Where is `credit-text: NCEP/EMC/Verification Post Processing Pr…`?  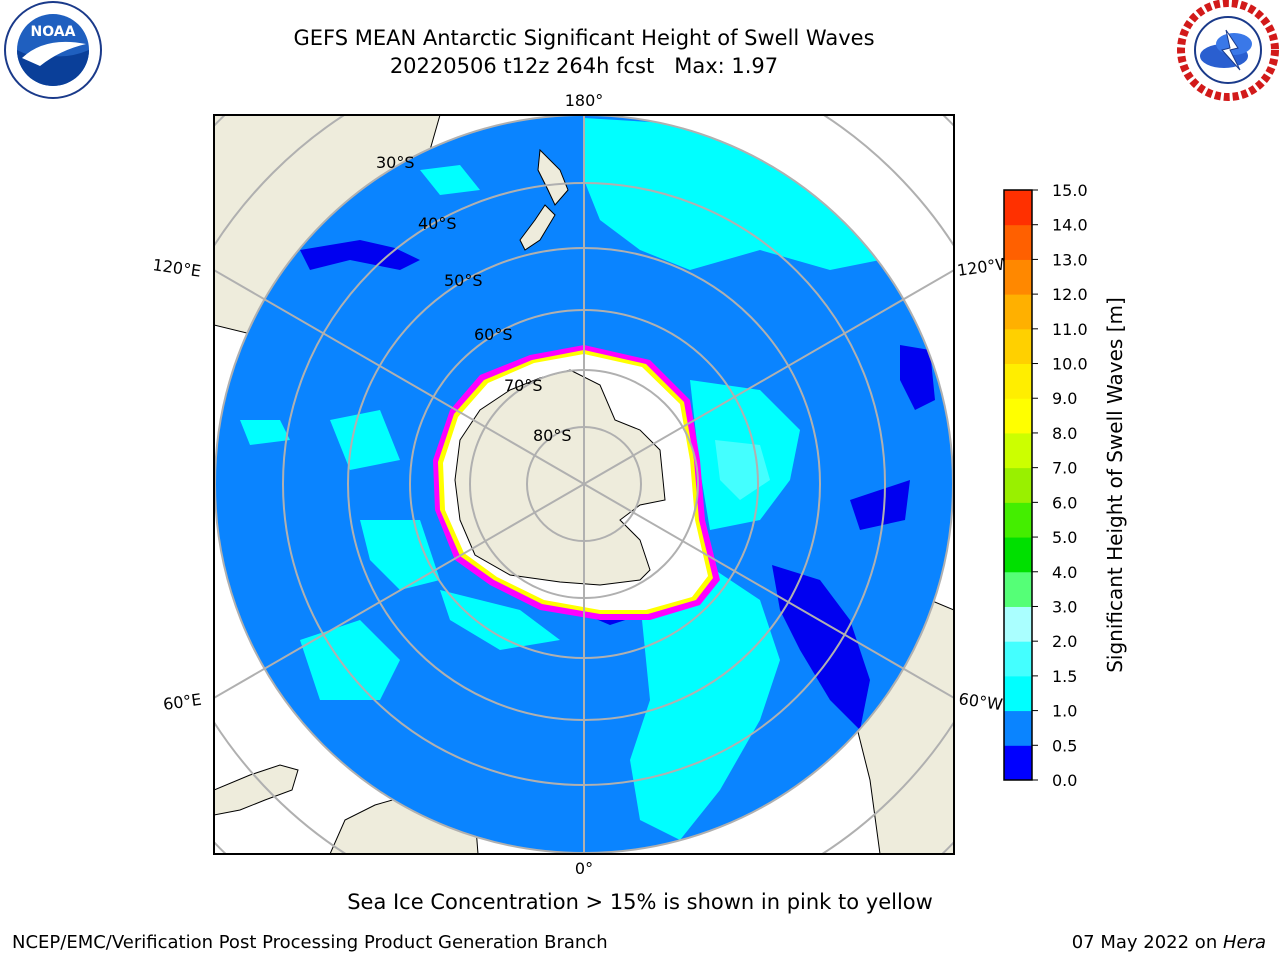
credit-text: NCEP/EMC/Verification Post Processing Pr… is located at coordinates (310, 942).